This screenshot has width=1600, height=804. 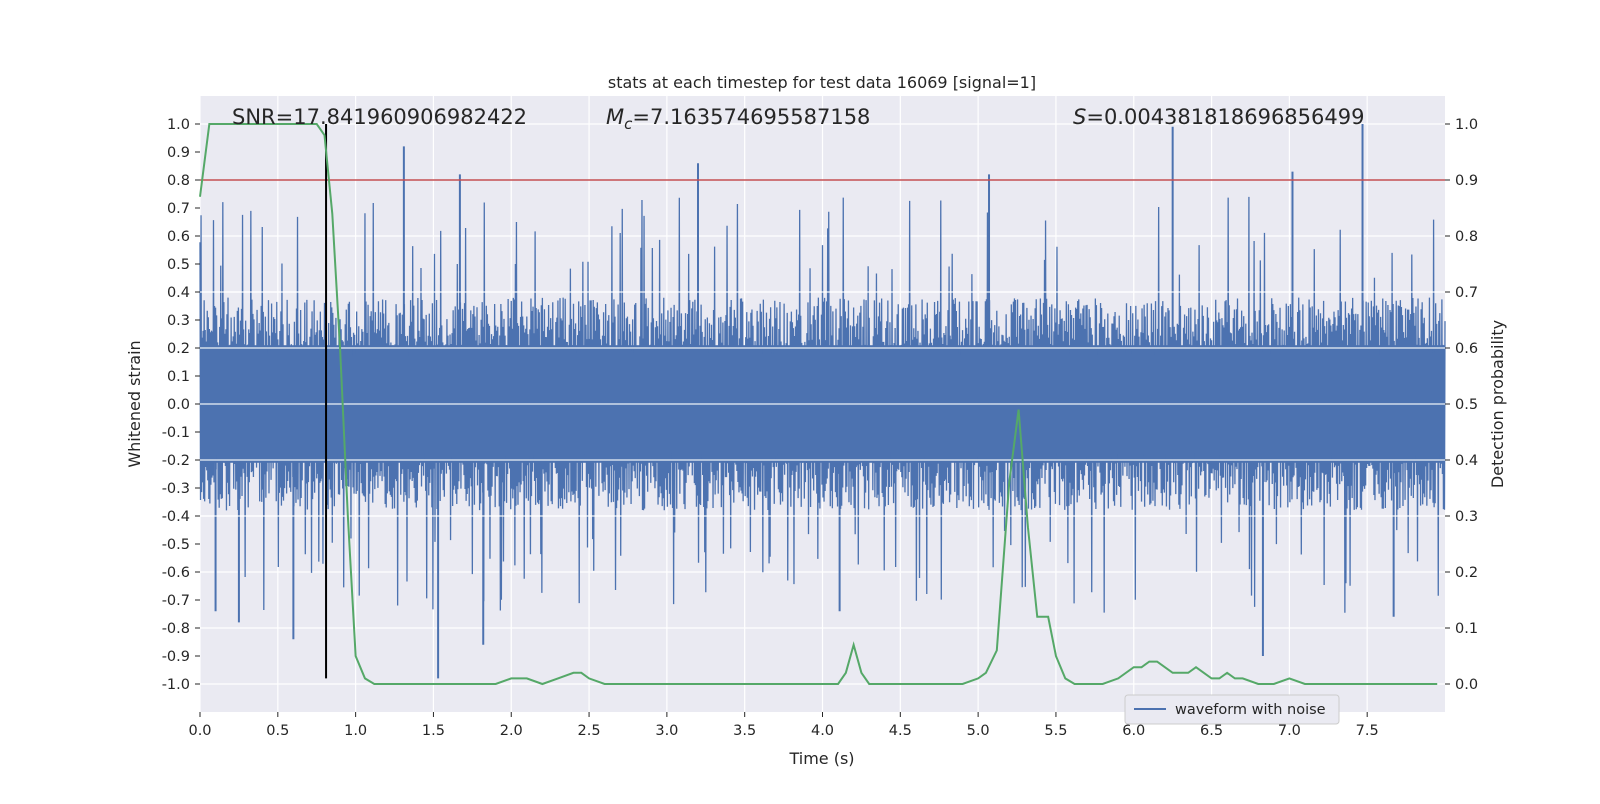 What do you see at coordinates (178, 237) in the screenshot?
I see `y-tick-label-left: 0.6` at bounding box center [178, 237].